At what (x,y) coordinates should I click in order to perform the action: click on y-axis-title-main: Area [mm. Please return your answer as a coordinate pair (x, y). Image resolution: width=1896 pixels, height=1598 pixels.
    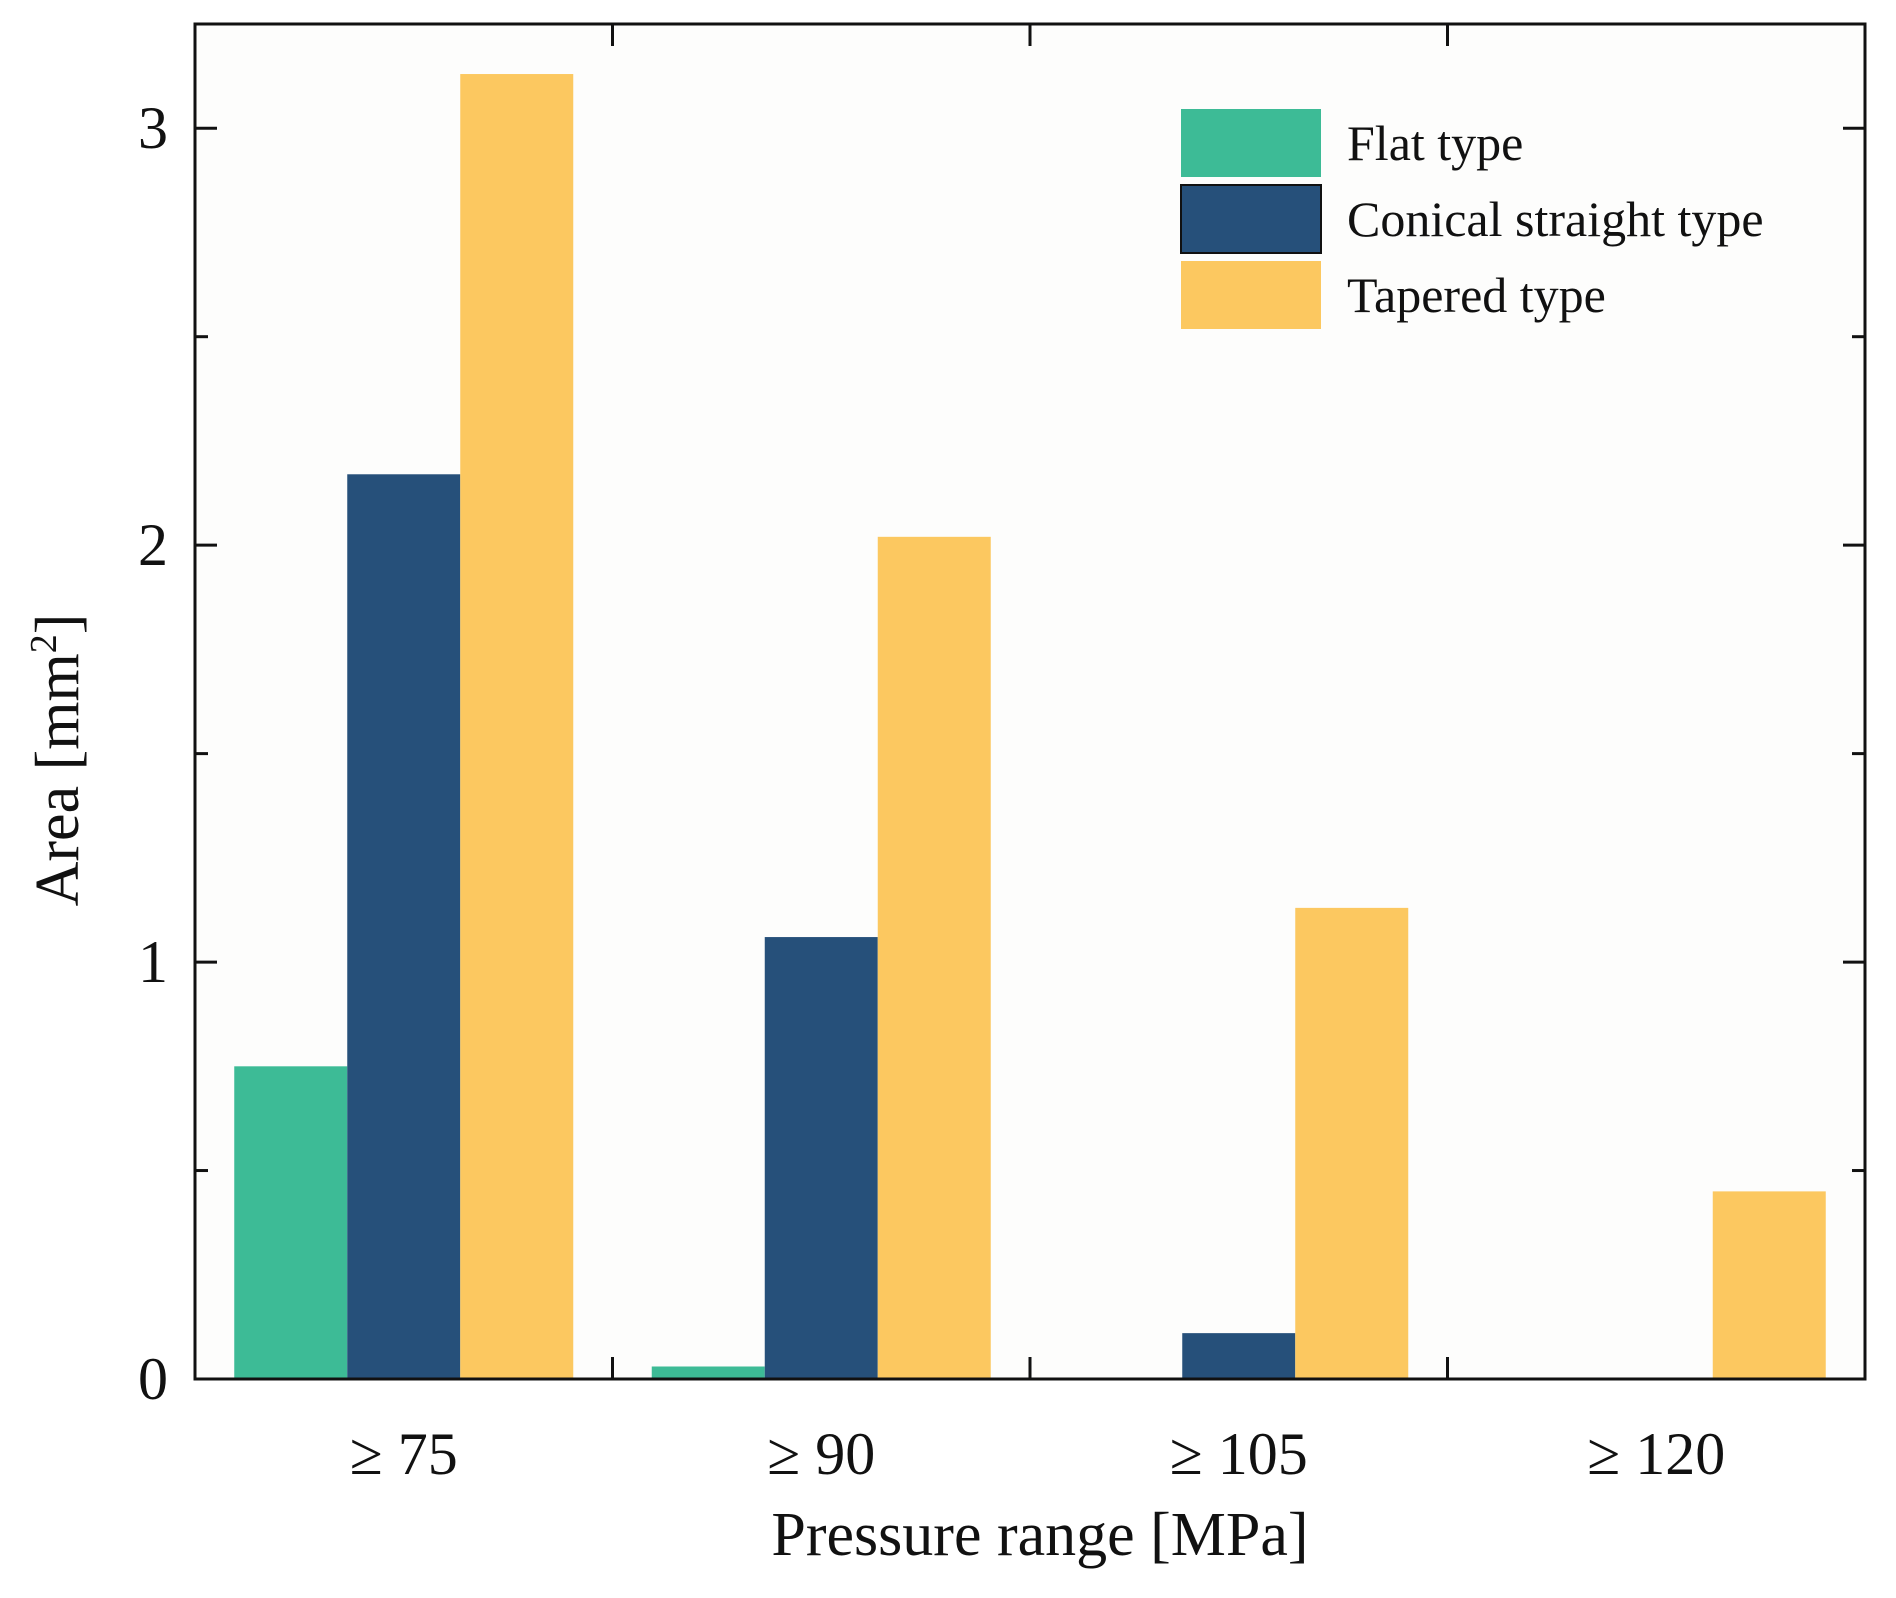
    Looking at the image, I should click on (58, 779).